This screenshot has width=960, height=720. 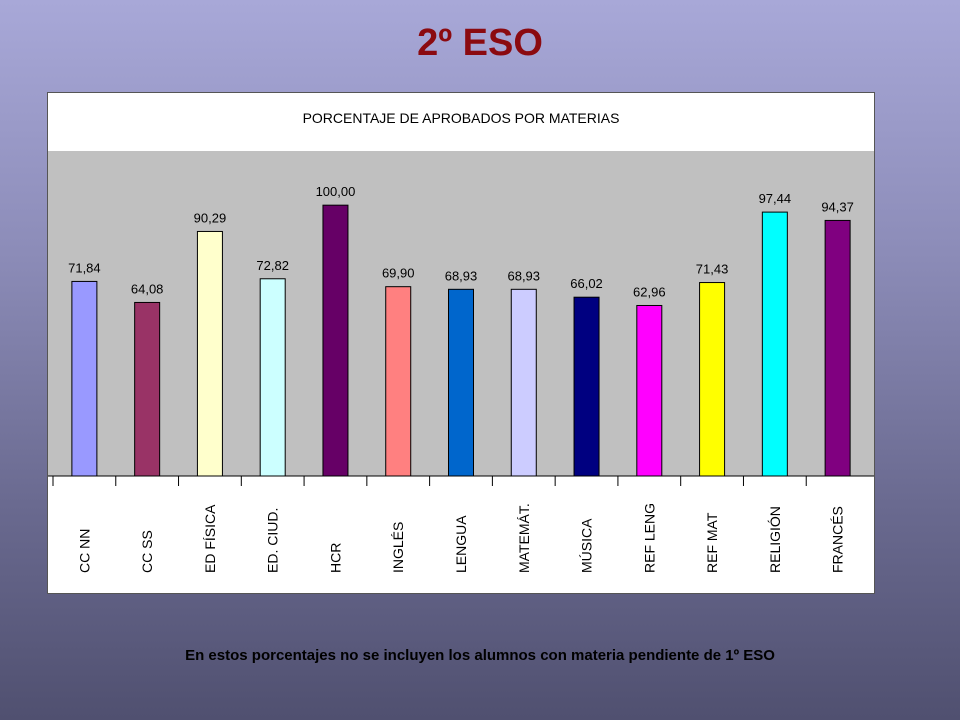 What do you see at coordinates (147, 551) in the screenshot?
I see `category-label-cc-ss: CC SS` at bounding box center [147, 551].